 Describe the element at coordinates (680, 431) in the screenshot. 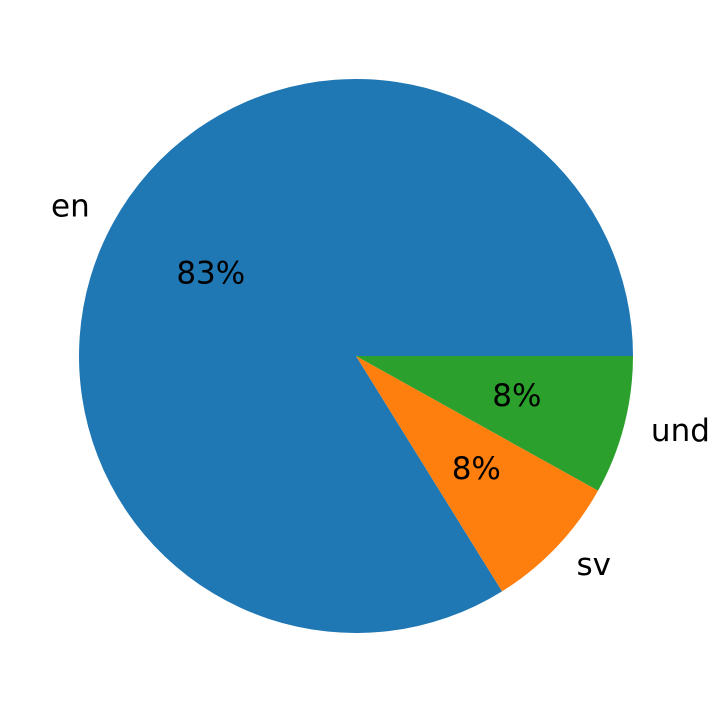

I see `slice-label: und` at that location.